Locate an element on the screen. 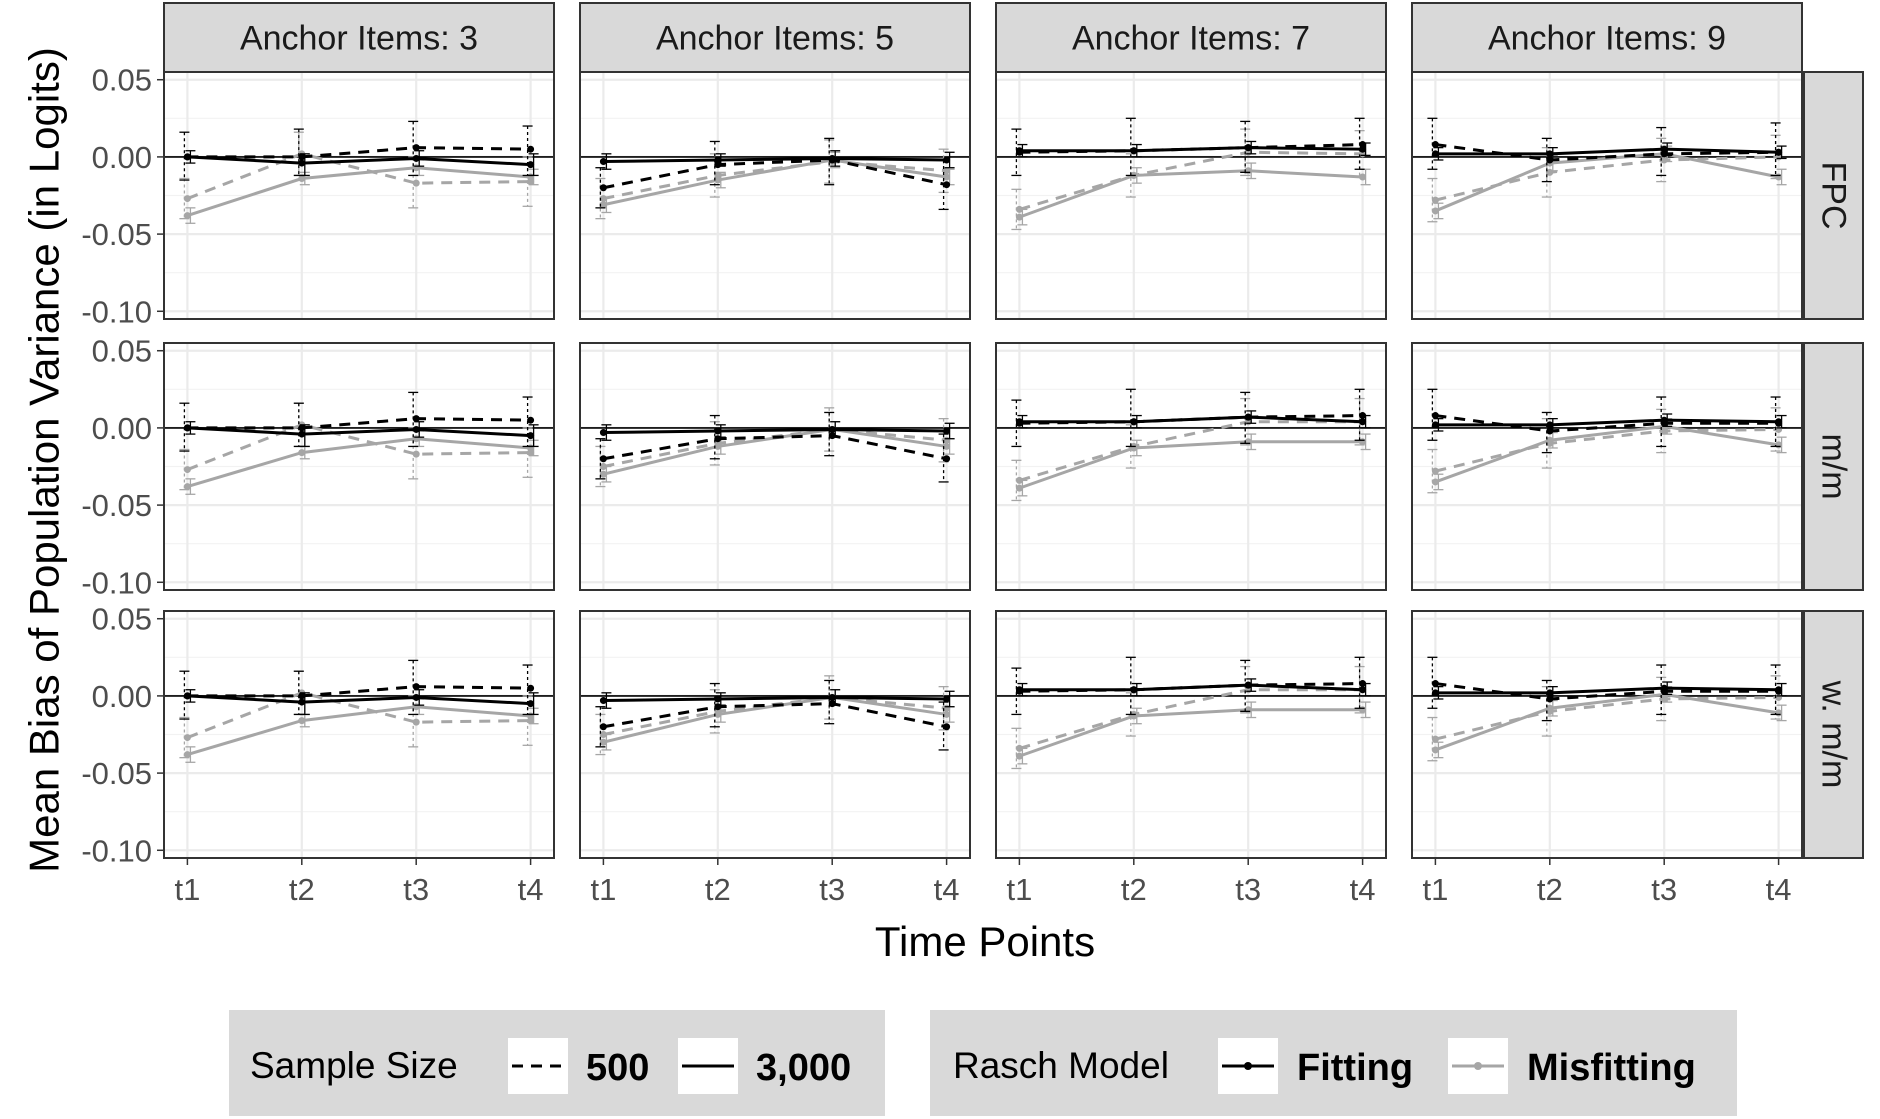  x-tick-label: t3 is located at coordinates (1248, 889).